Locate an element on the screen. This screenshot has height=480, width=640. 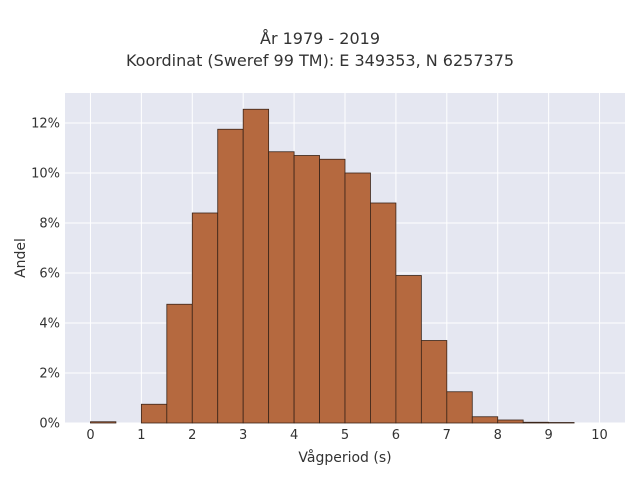
x-tick-label: 5 is located at coordinates (345, 435).